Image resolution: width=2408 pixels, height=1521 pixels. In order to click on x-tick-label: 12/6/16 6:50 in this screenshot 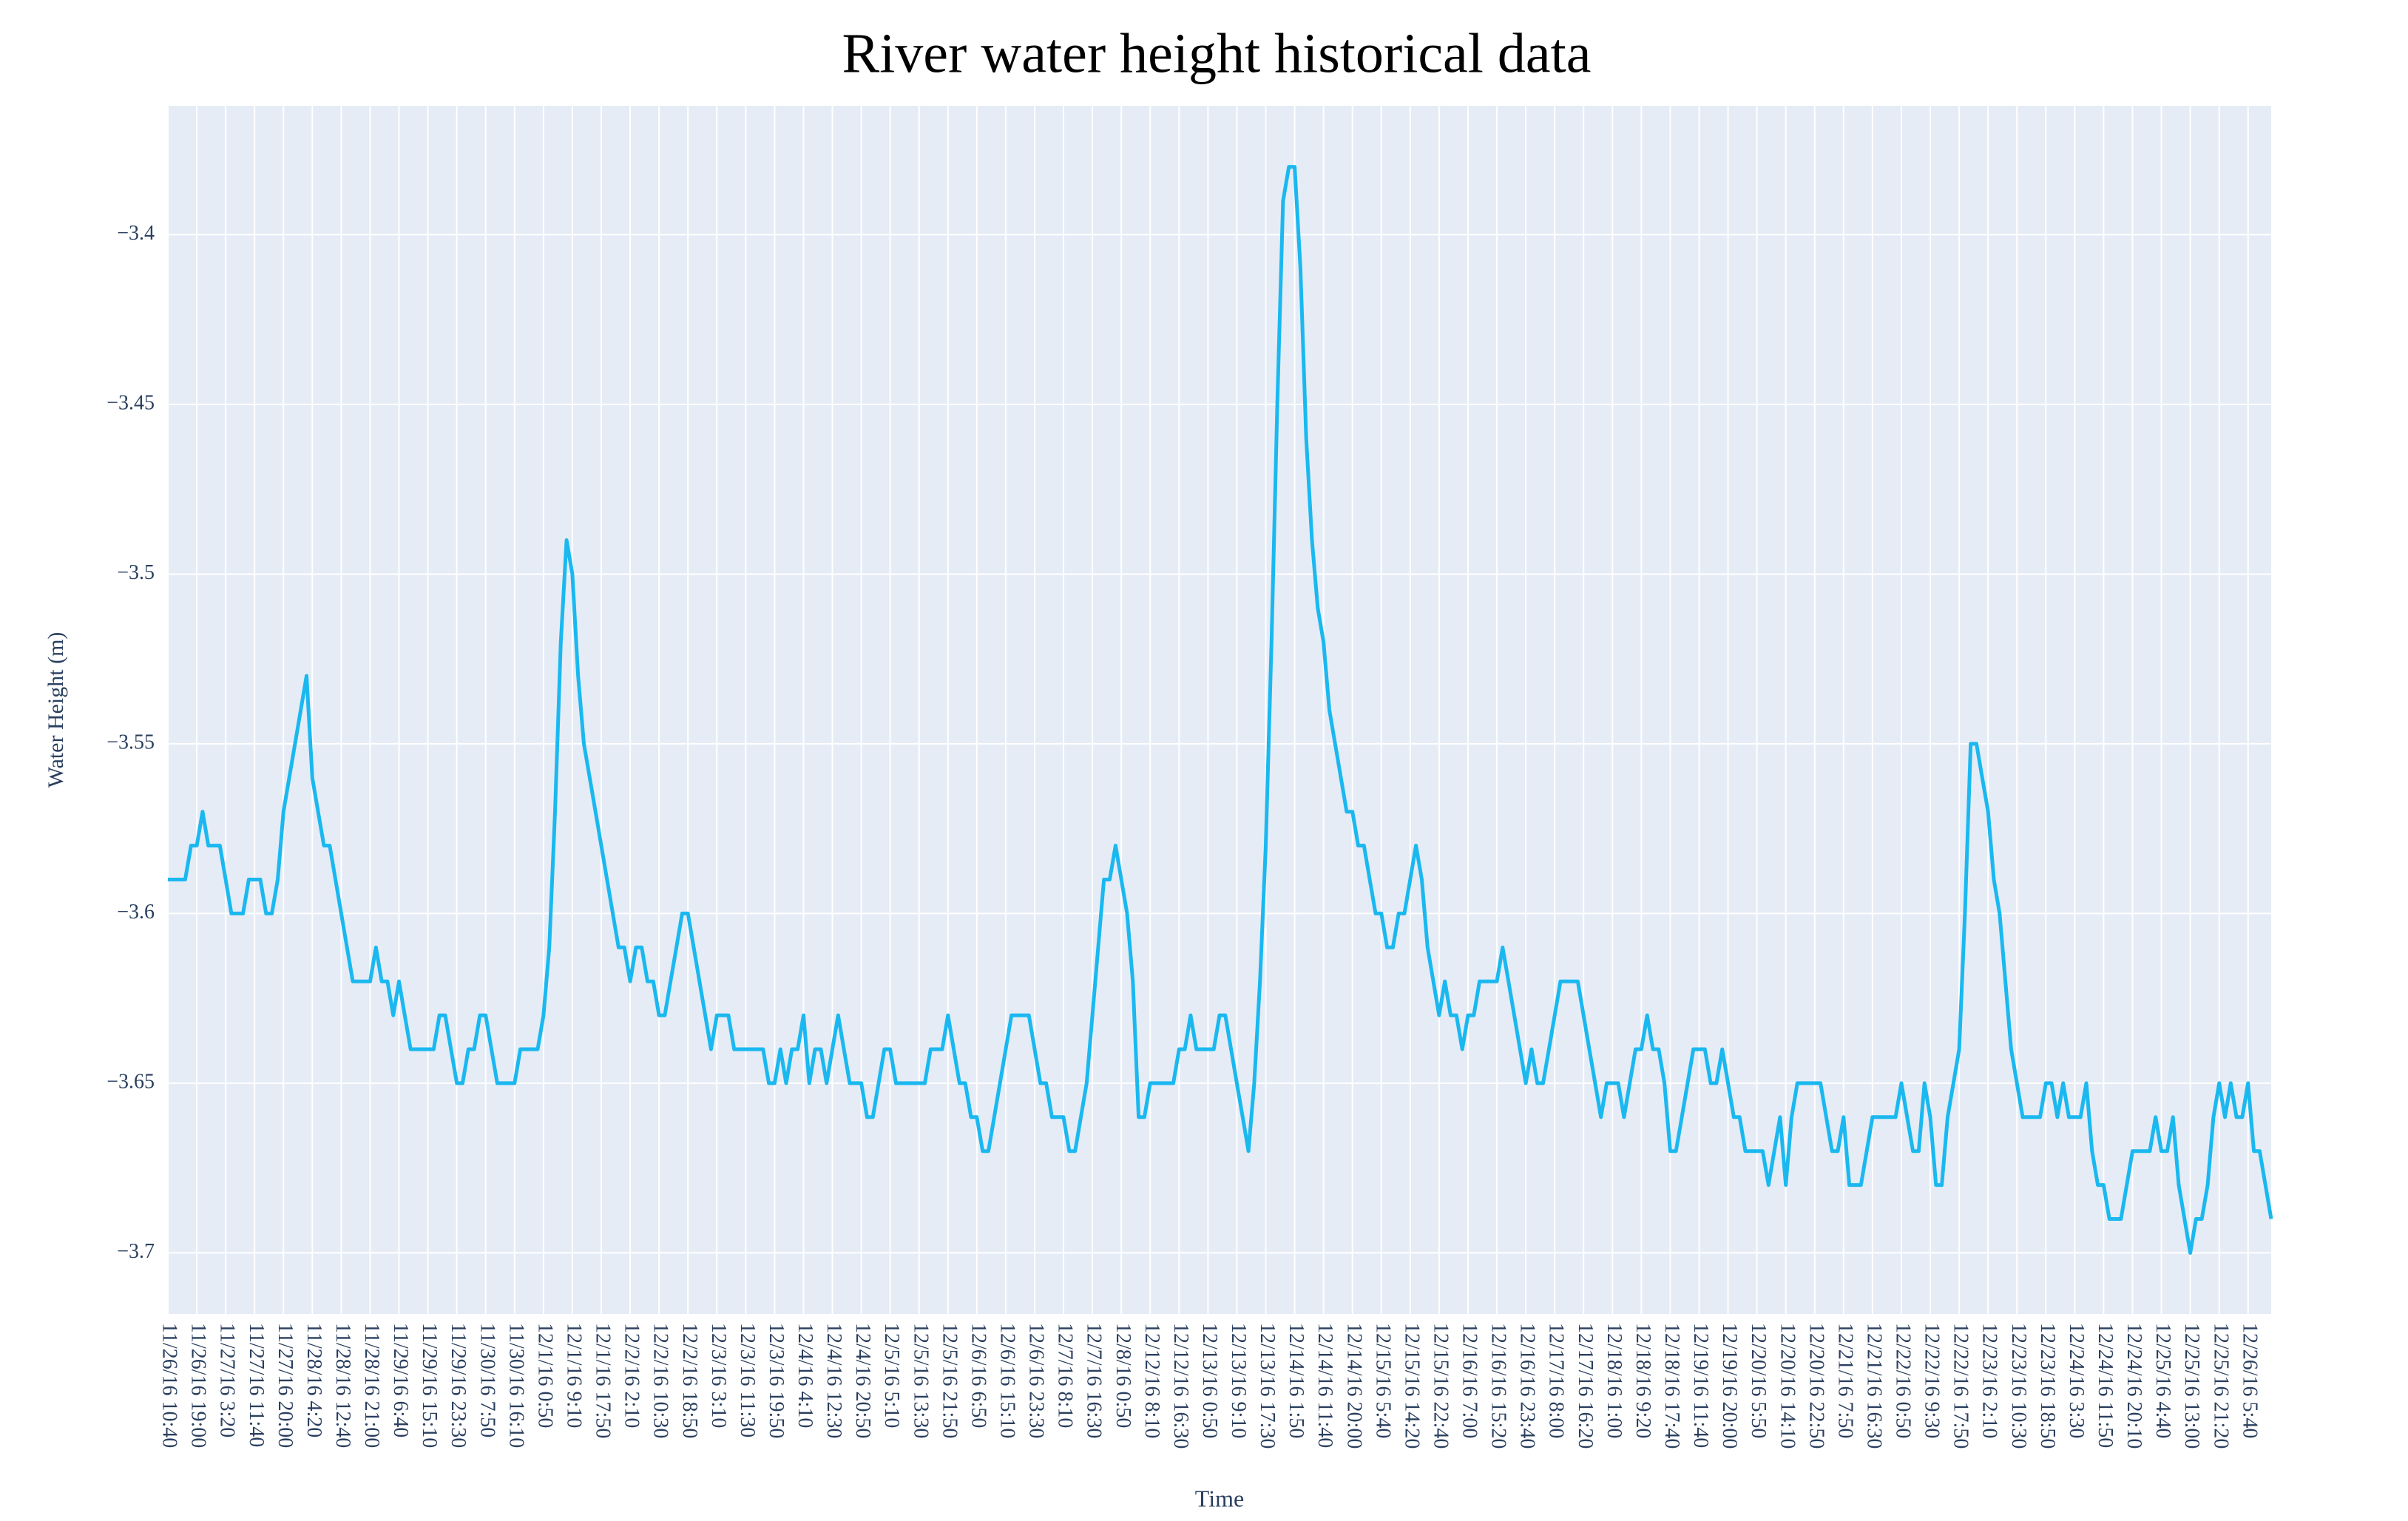, I will do `click(978, 1376)`.